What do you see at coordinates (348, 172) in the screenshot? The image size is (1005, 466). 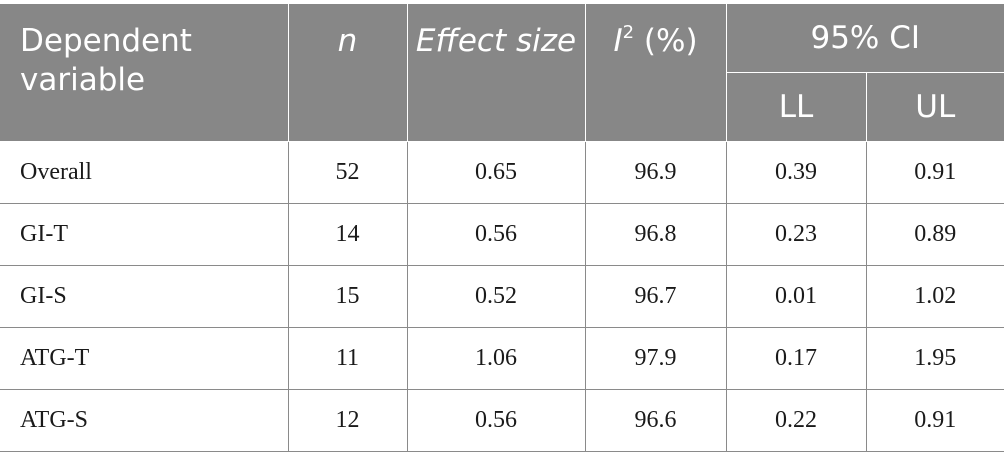 I see `cell-n: 52` at bounding box center [348, 172].